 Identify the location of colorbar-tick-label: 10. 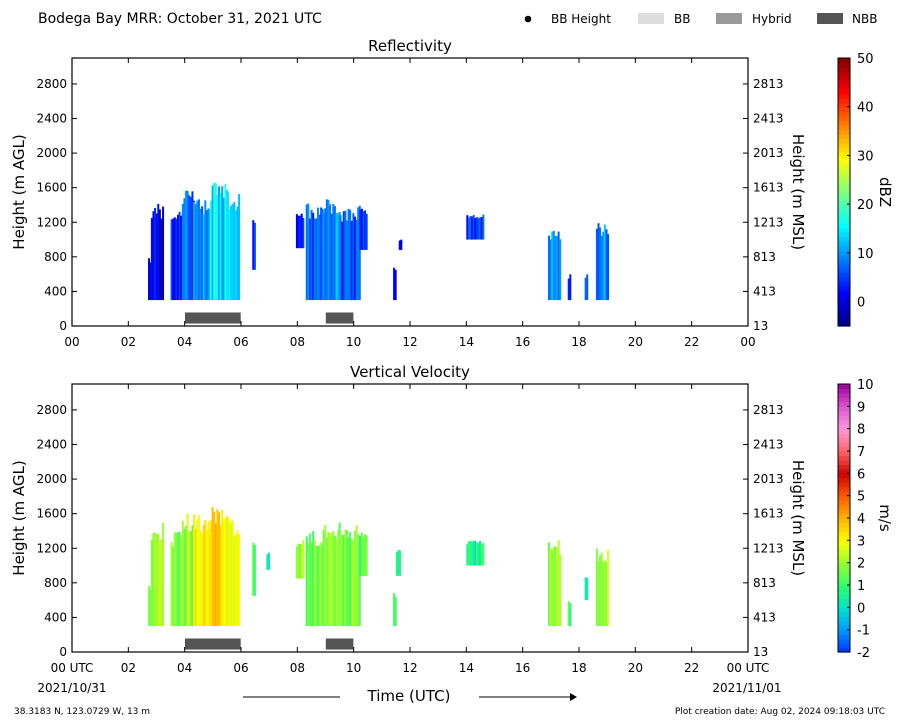
(865, 385).